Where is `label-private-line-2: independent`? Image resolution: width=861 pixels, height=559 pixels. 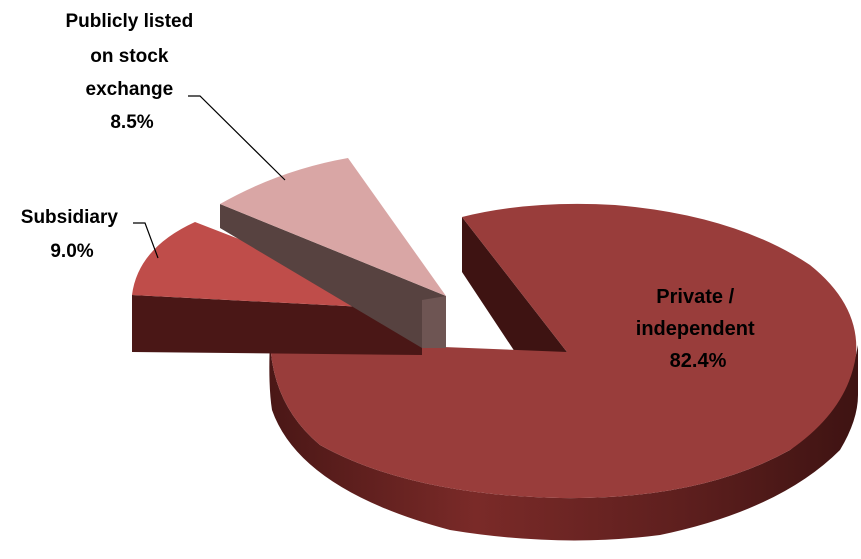 label-private-line-2: independent is located at coordinates (695, 329).